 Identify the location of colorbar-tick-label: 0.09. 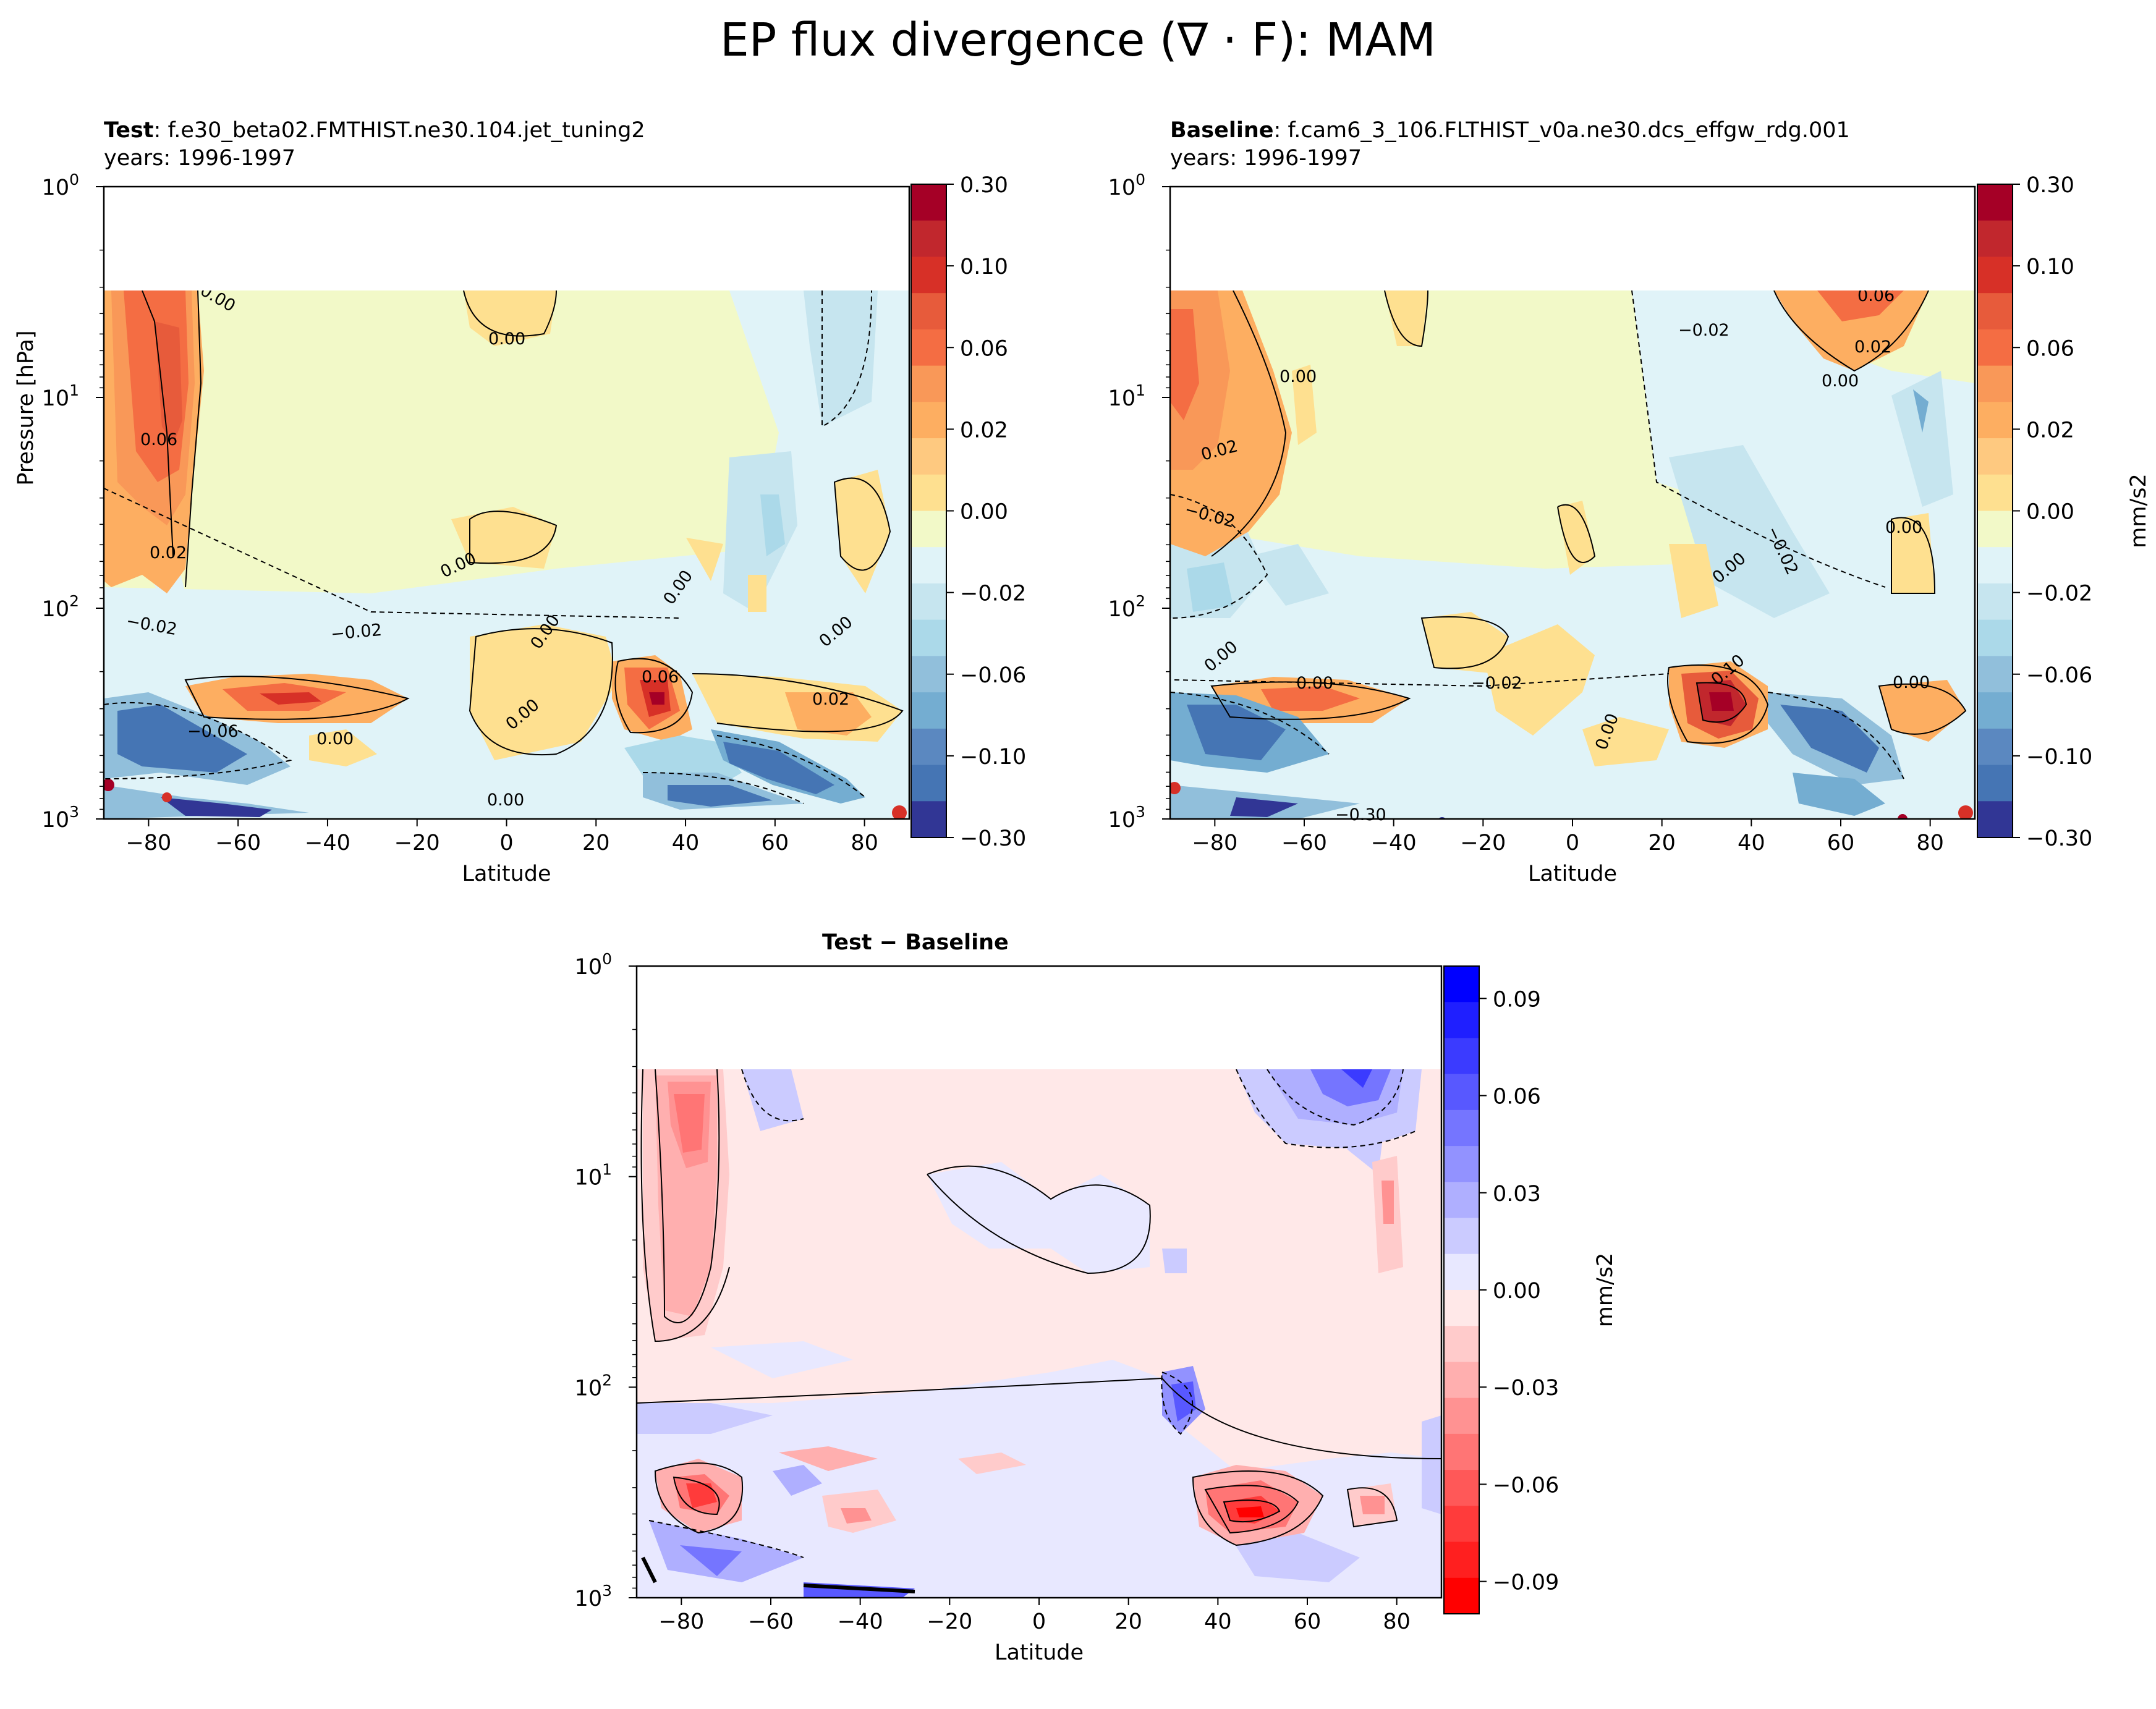
(1517, 999).